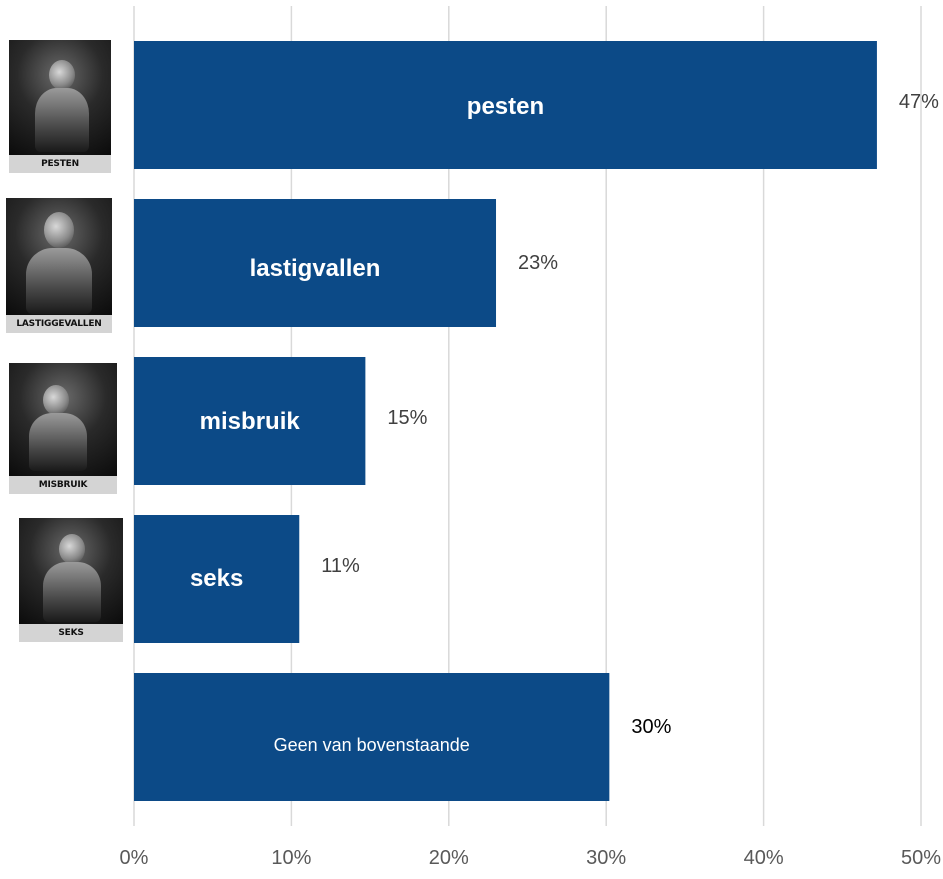  Describe the element at coordinates (59, 324) in the screenshot. I see `thumbnail-caption: LASTIGGEVALLEN` at that location.